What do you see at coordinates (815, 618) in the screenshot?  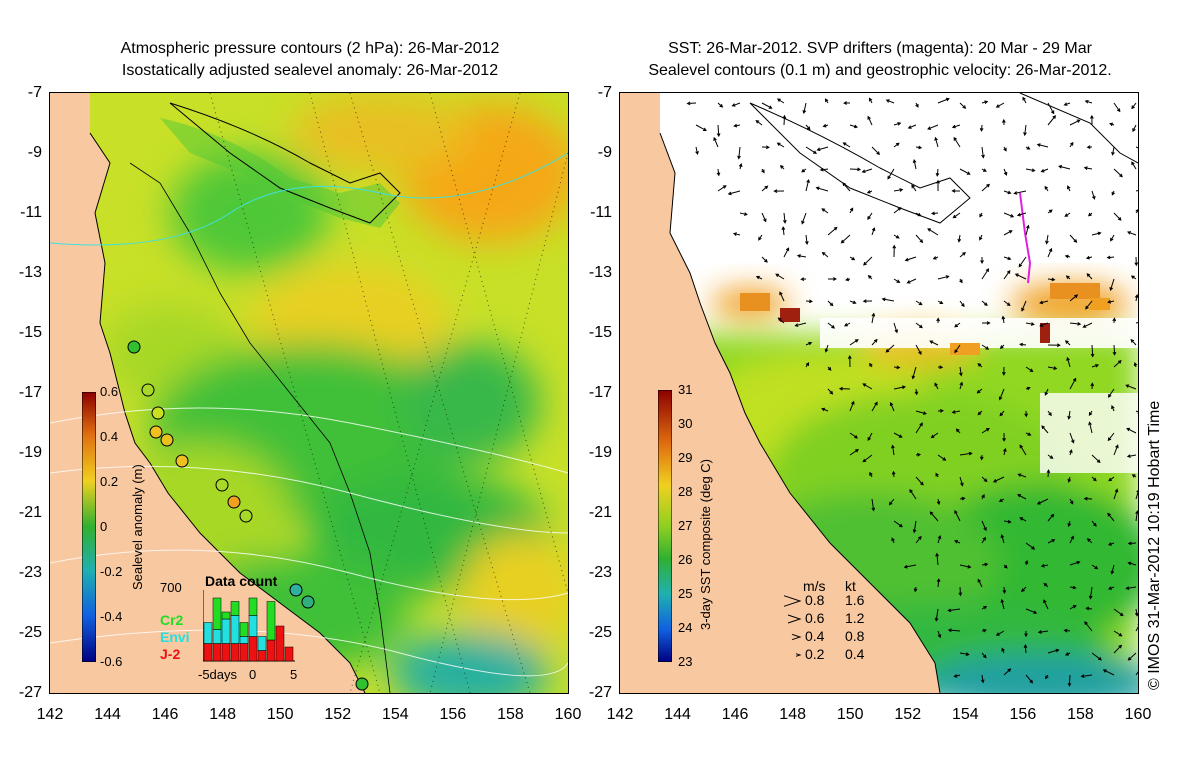 I see `velocity-legend-ms: 0.6` at bounding box center [815, 618].